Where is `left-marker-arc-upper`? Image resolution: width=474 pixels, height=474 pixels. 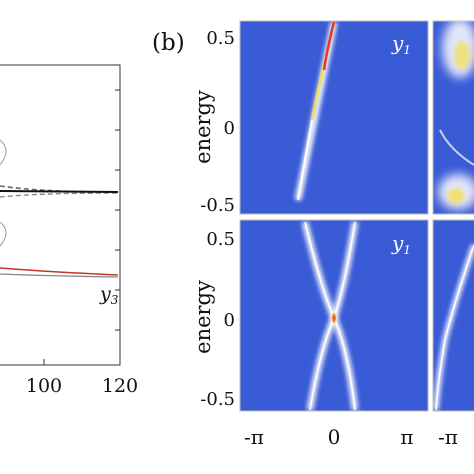 left-marker-arc-upper is located at coordinates (3, 152).